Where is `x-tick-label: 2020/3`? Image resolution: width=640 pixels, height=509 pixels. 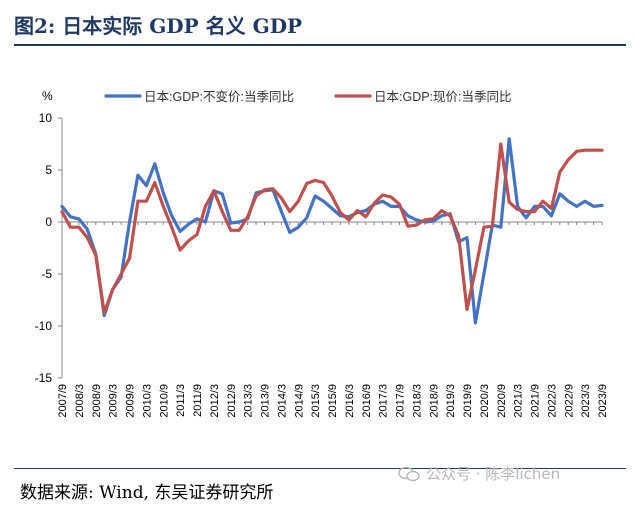 x-tick-label: 2020/3 is located at coordinates (485, 401).